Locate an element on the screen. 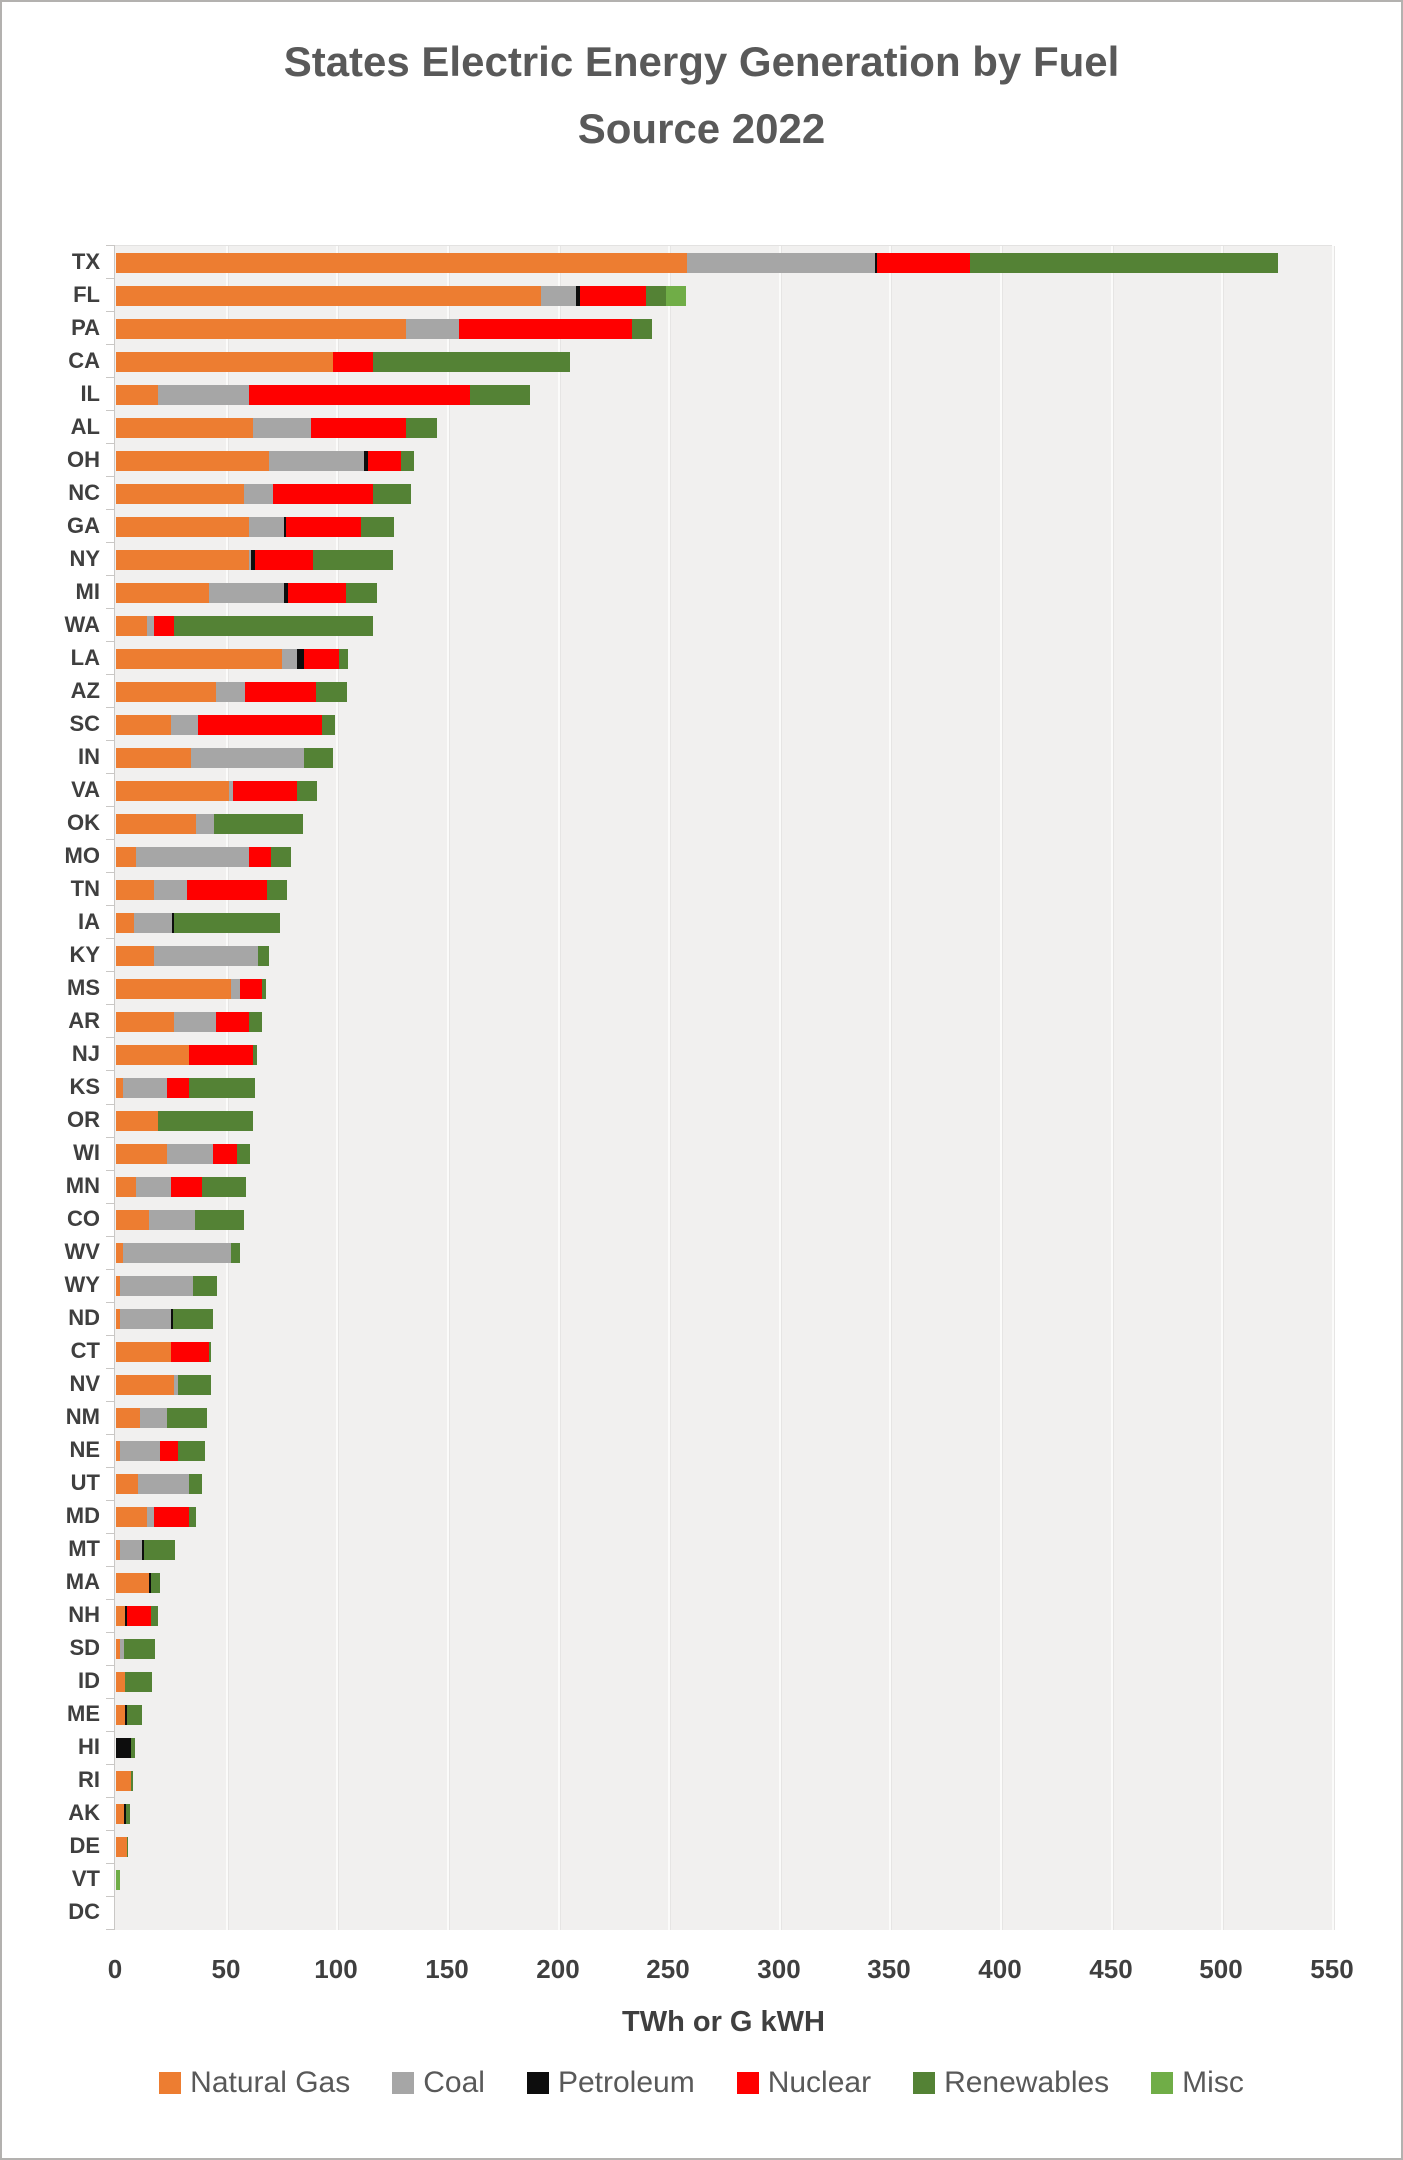 The width and height of the screenshot is (1403, 2160). bar-row-ca is located at coordinates (343, 362).